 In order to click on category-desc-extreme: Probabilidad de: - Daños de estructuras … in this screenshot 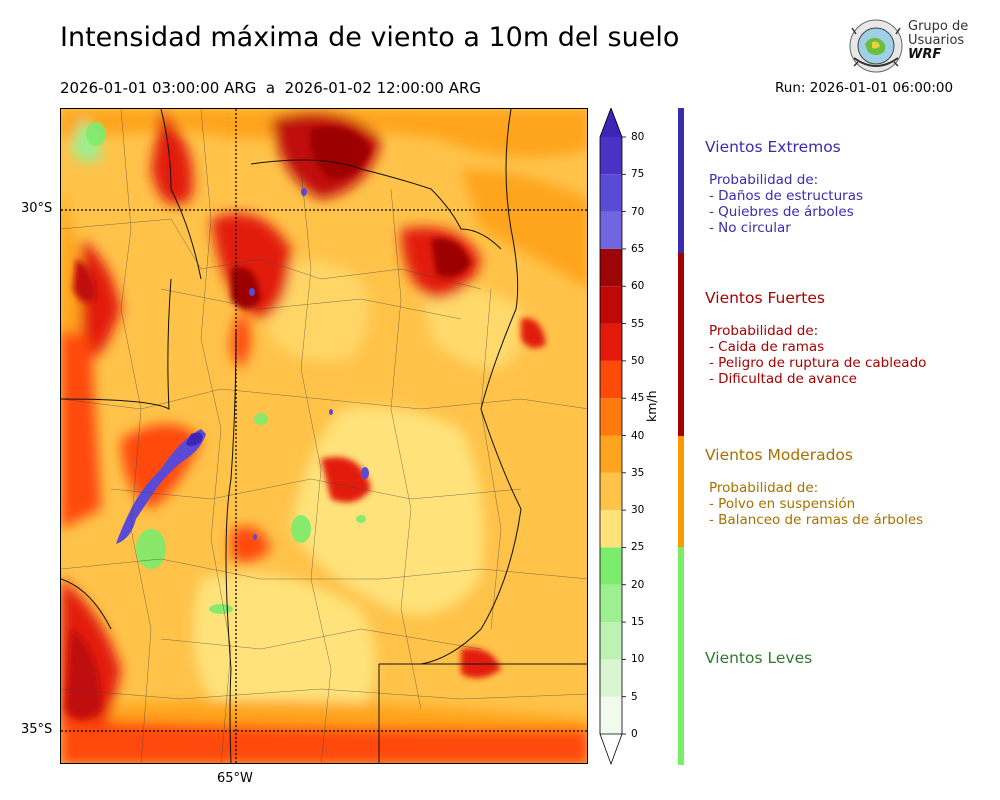, I will do `click(786, 204)`.